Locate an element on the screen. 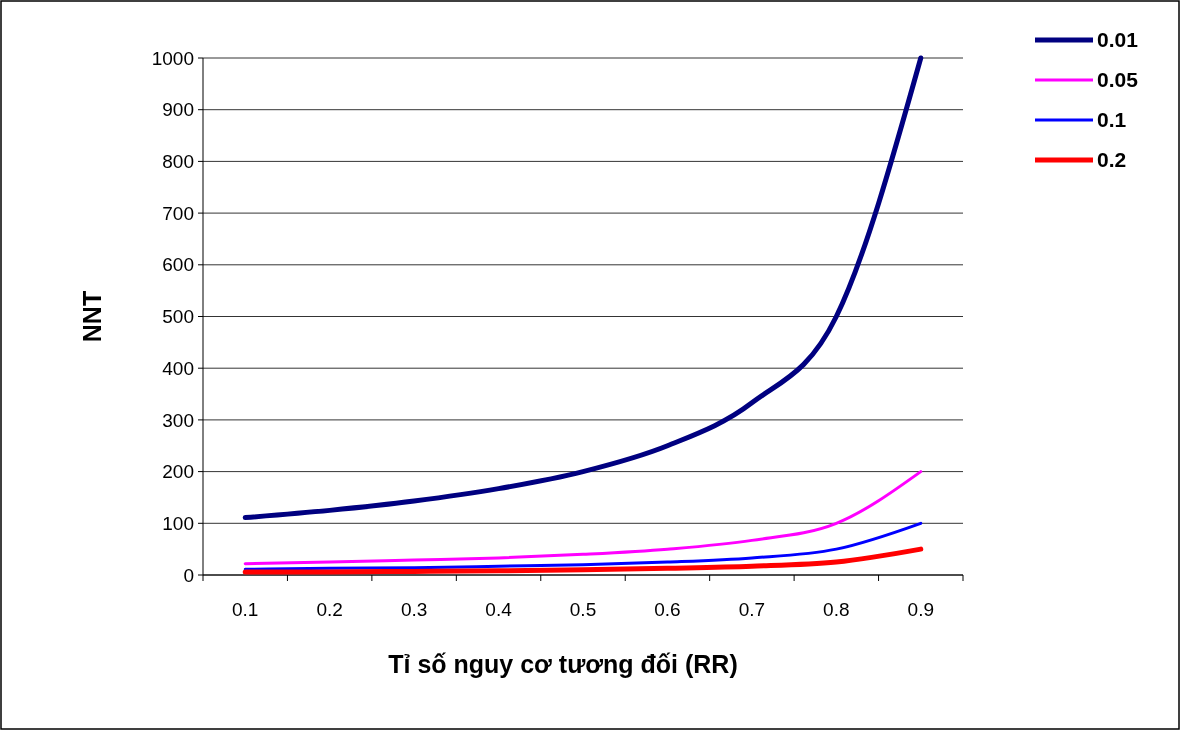 Image resolution: width=1180 pixels, height=730 pixels. legend-label: 0.1 is located at coordinates (1112, 120).